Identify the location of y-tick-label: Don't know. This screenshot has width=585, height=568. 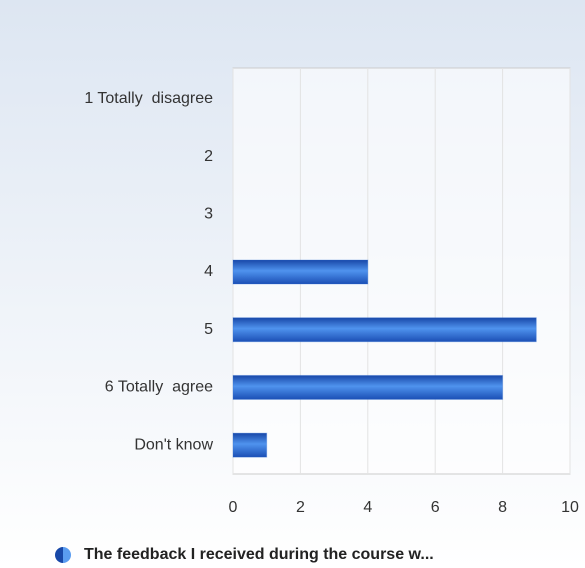
(173, 444).